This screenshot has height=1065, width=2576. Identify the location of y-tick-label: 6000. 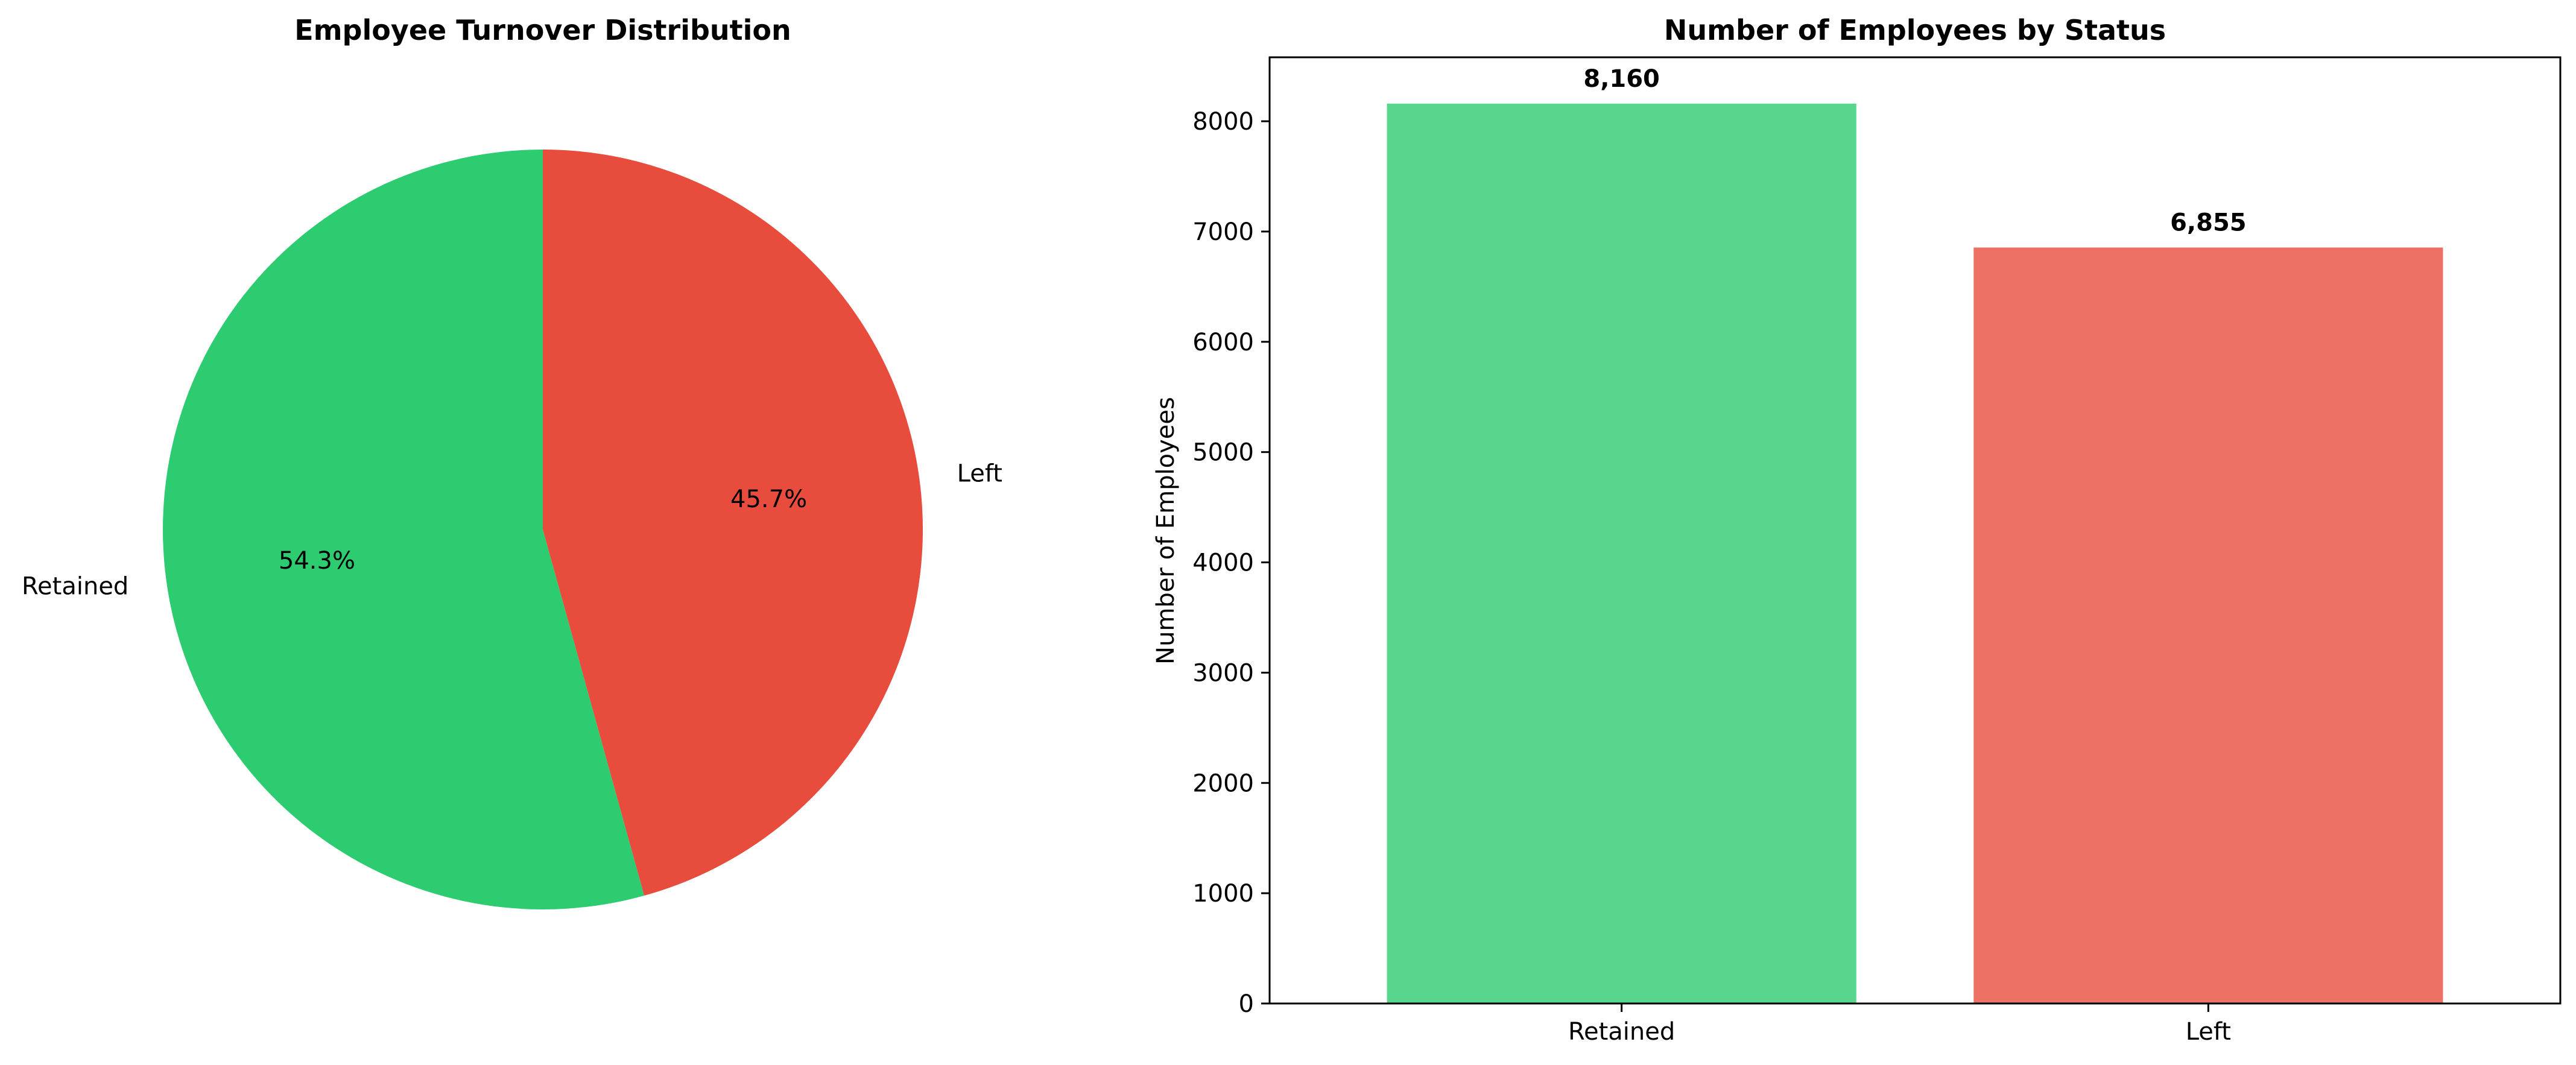
(1223, 342).